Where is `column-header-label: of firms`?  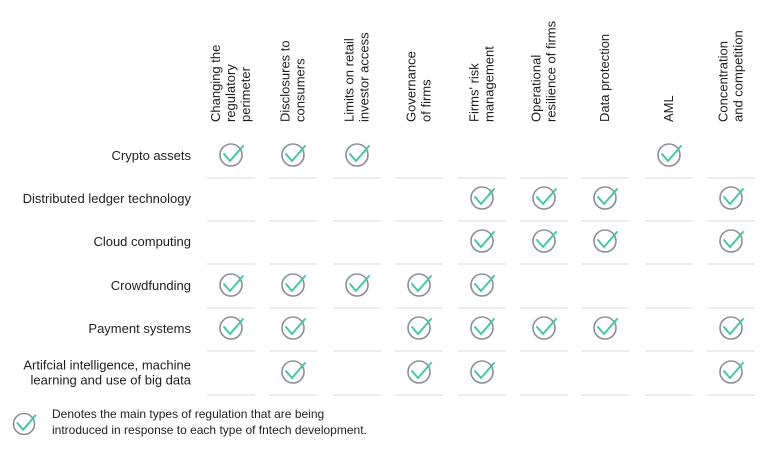
column-header-label: of firms is located at coordinates (426, 100).